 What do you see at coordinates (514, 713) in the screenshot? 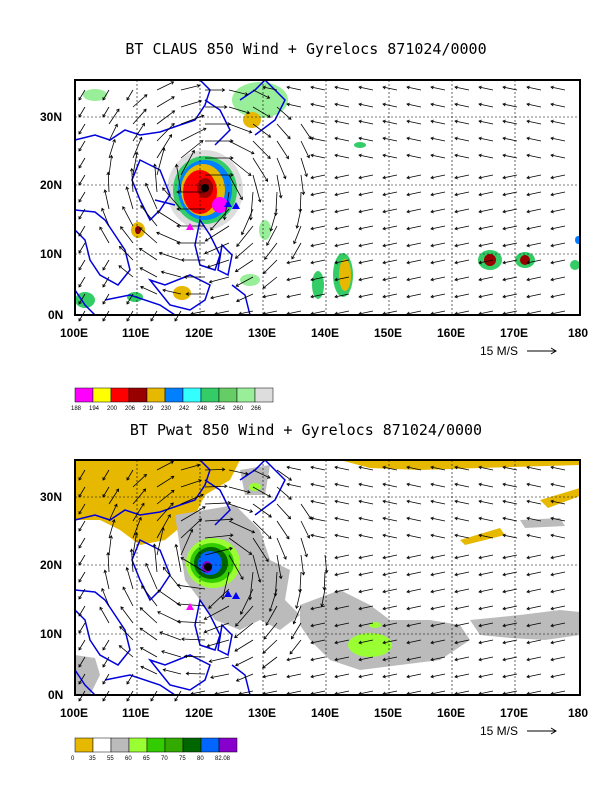
I see `lon-label: 170E` at bounding box center [514, 713].